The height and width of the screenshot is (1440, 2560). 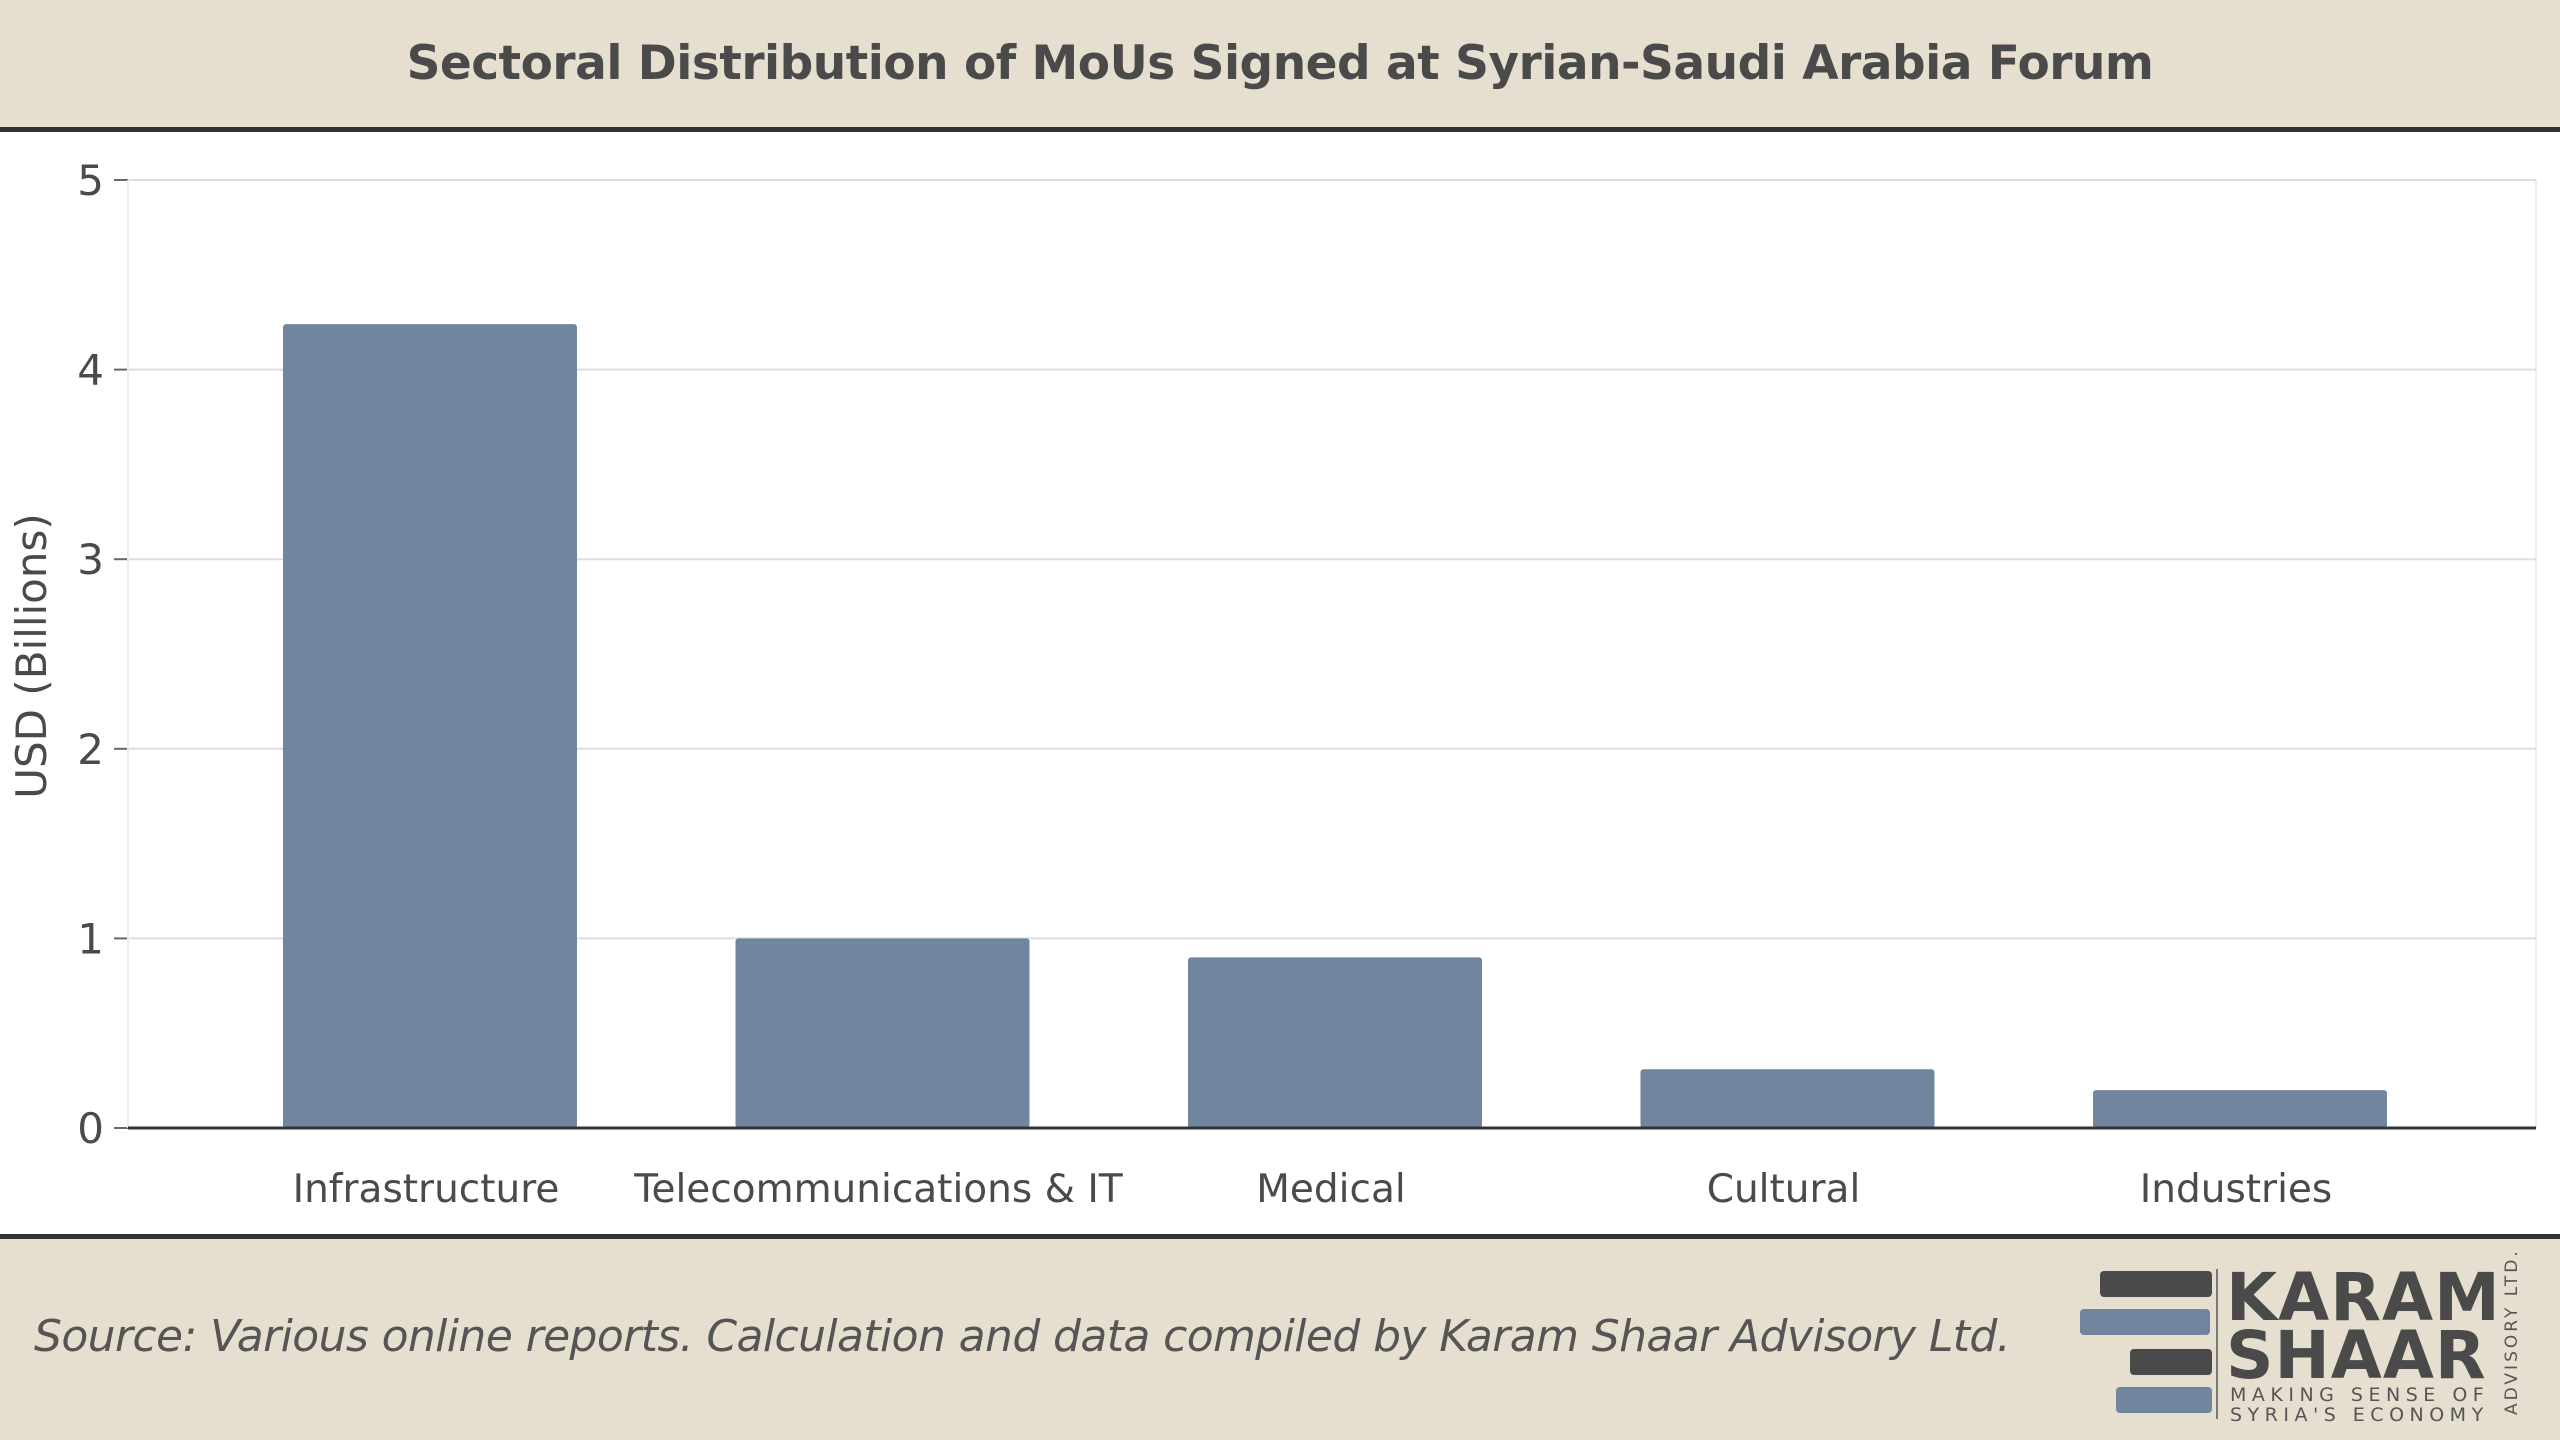 I want to click on logo-tagline-1: MAKING SENSE OF, so click(x=2360, y=1395).